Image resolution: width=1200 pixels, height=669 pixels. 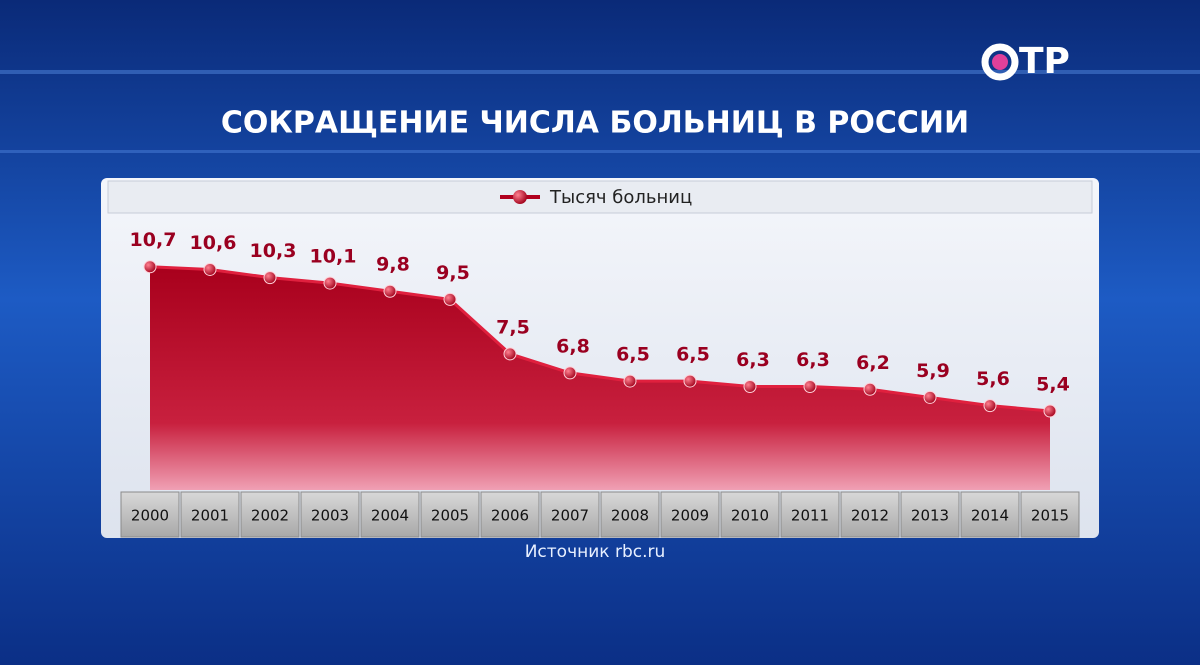 I want to click on x-tick-label: 2004, so click(x=390, y=516).